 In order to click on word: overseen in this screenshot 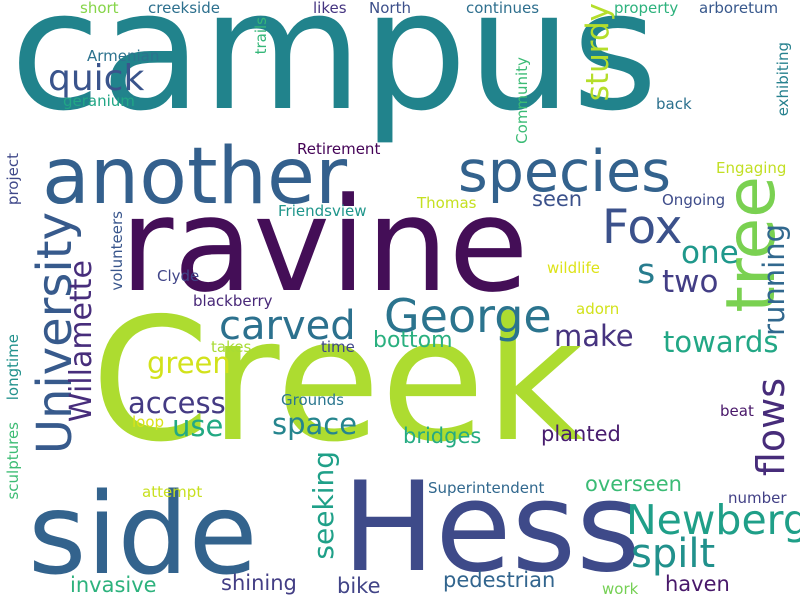, I will do `click(633, 484)`.